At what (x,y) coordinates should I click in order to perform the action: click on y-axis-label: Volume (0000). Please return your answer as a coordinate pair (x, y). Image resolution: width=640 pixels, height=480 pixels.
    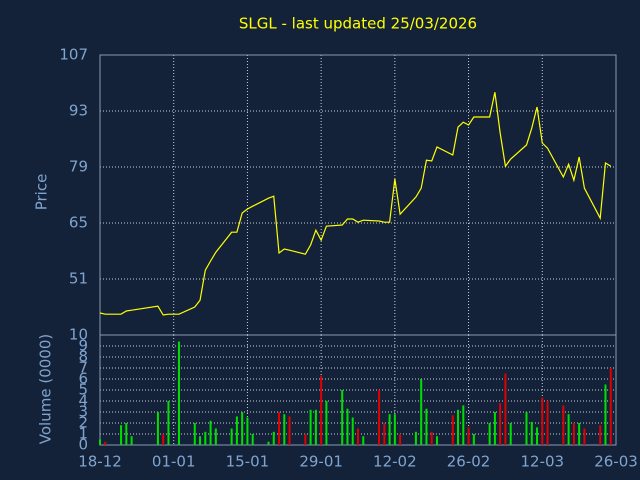
    Looking at the image, I should click on (46, 389).